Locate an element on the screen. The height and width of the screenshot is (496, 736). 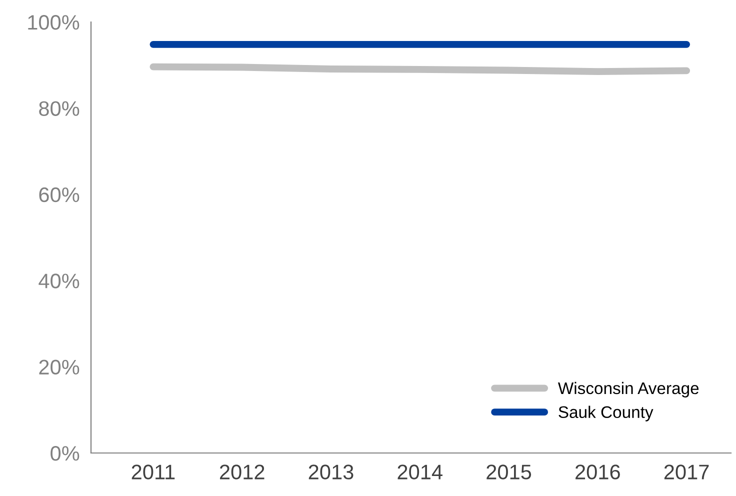
x-tick-label: 2011 is located at coordinates (153, 472).